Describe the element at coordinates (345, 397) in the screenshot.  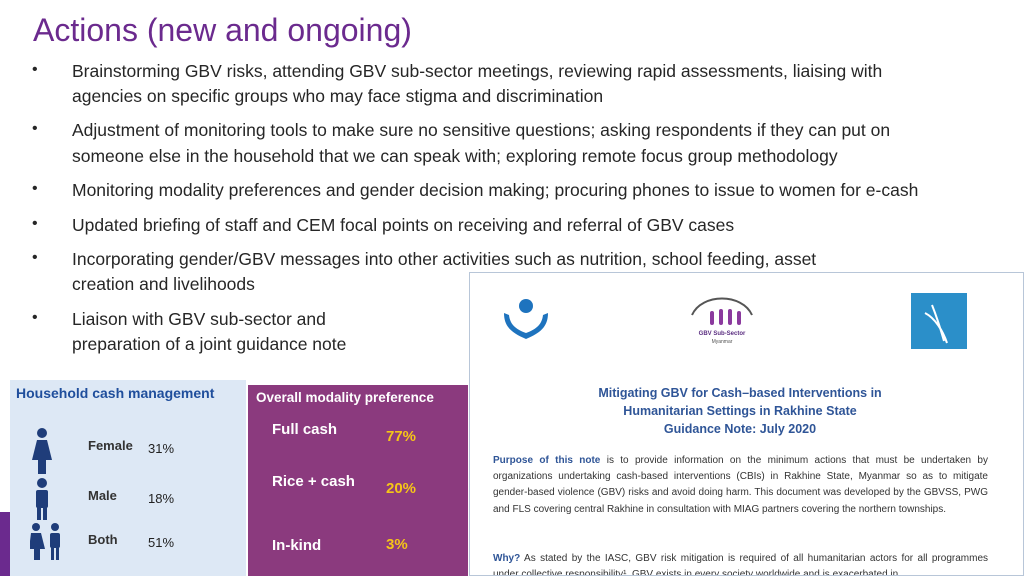
I see `panel-title: Overall modality preference` at that location.